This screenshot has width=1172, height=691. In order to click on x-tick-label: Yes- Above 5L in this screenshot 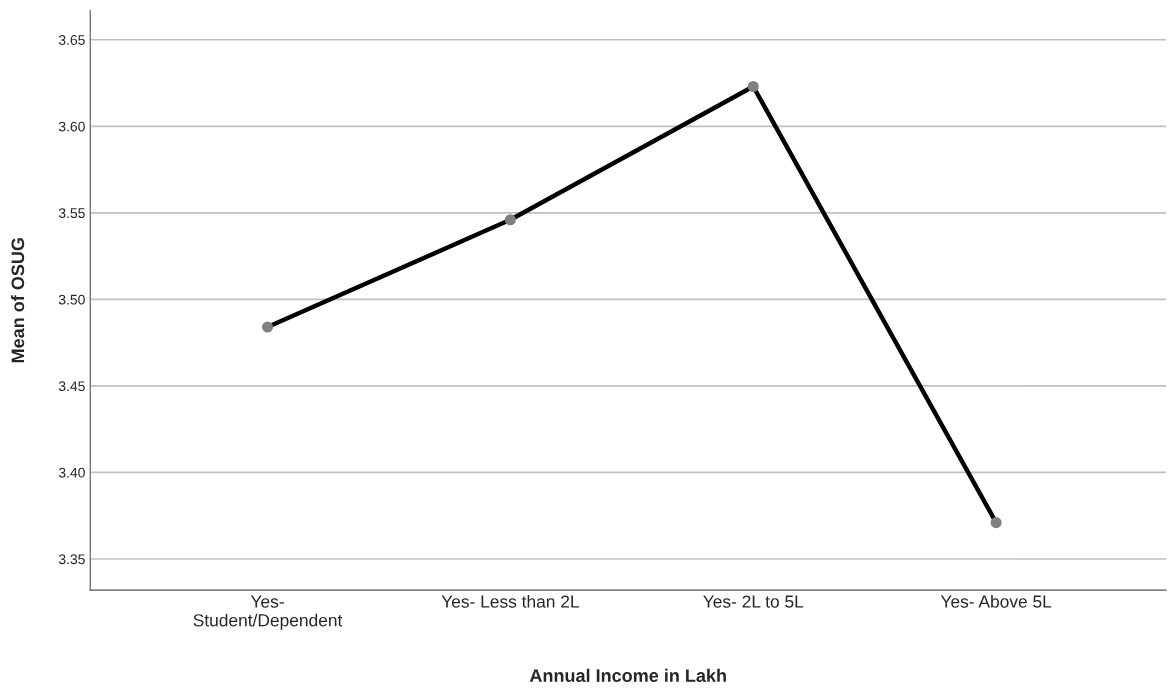, I will do `click(996, 601)`.